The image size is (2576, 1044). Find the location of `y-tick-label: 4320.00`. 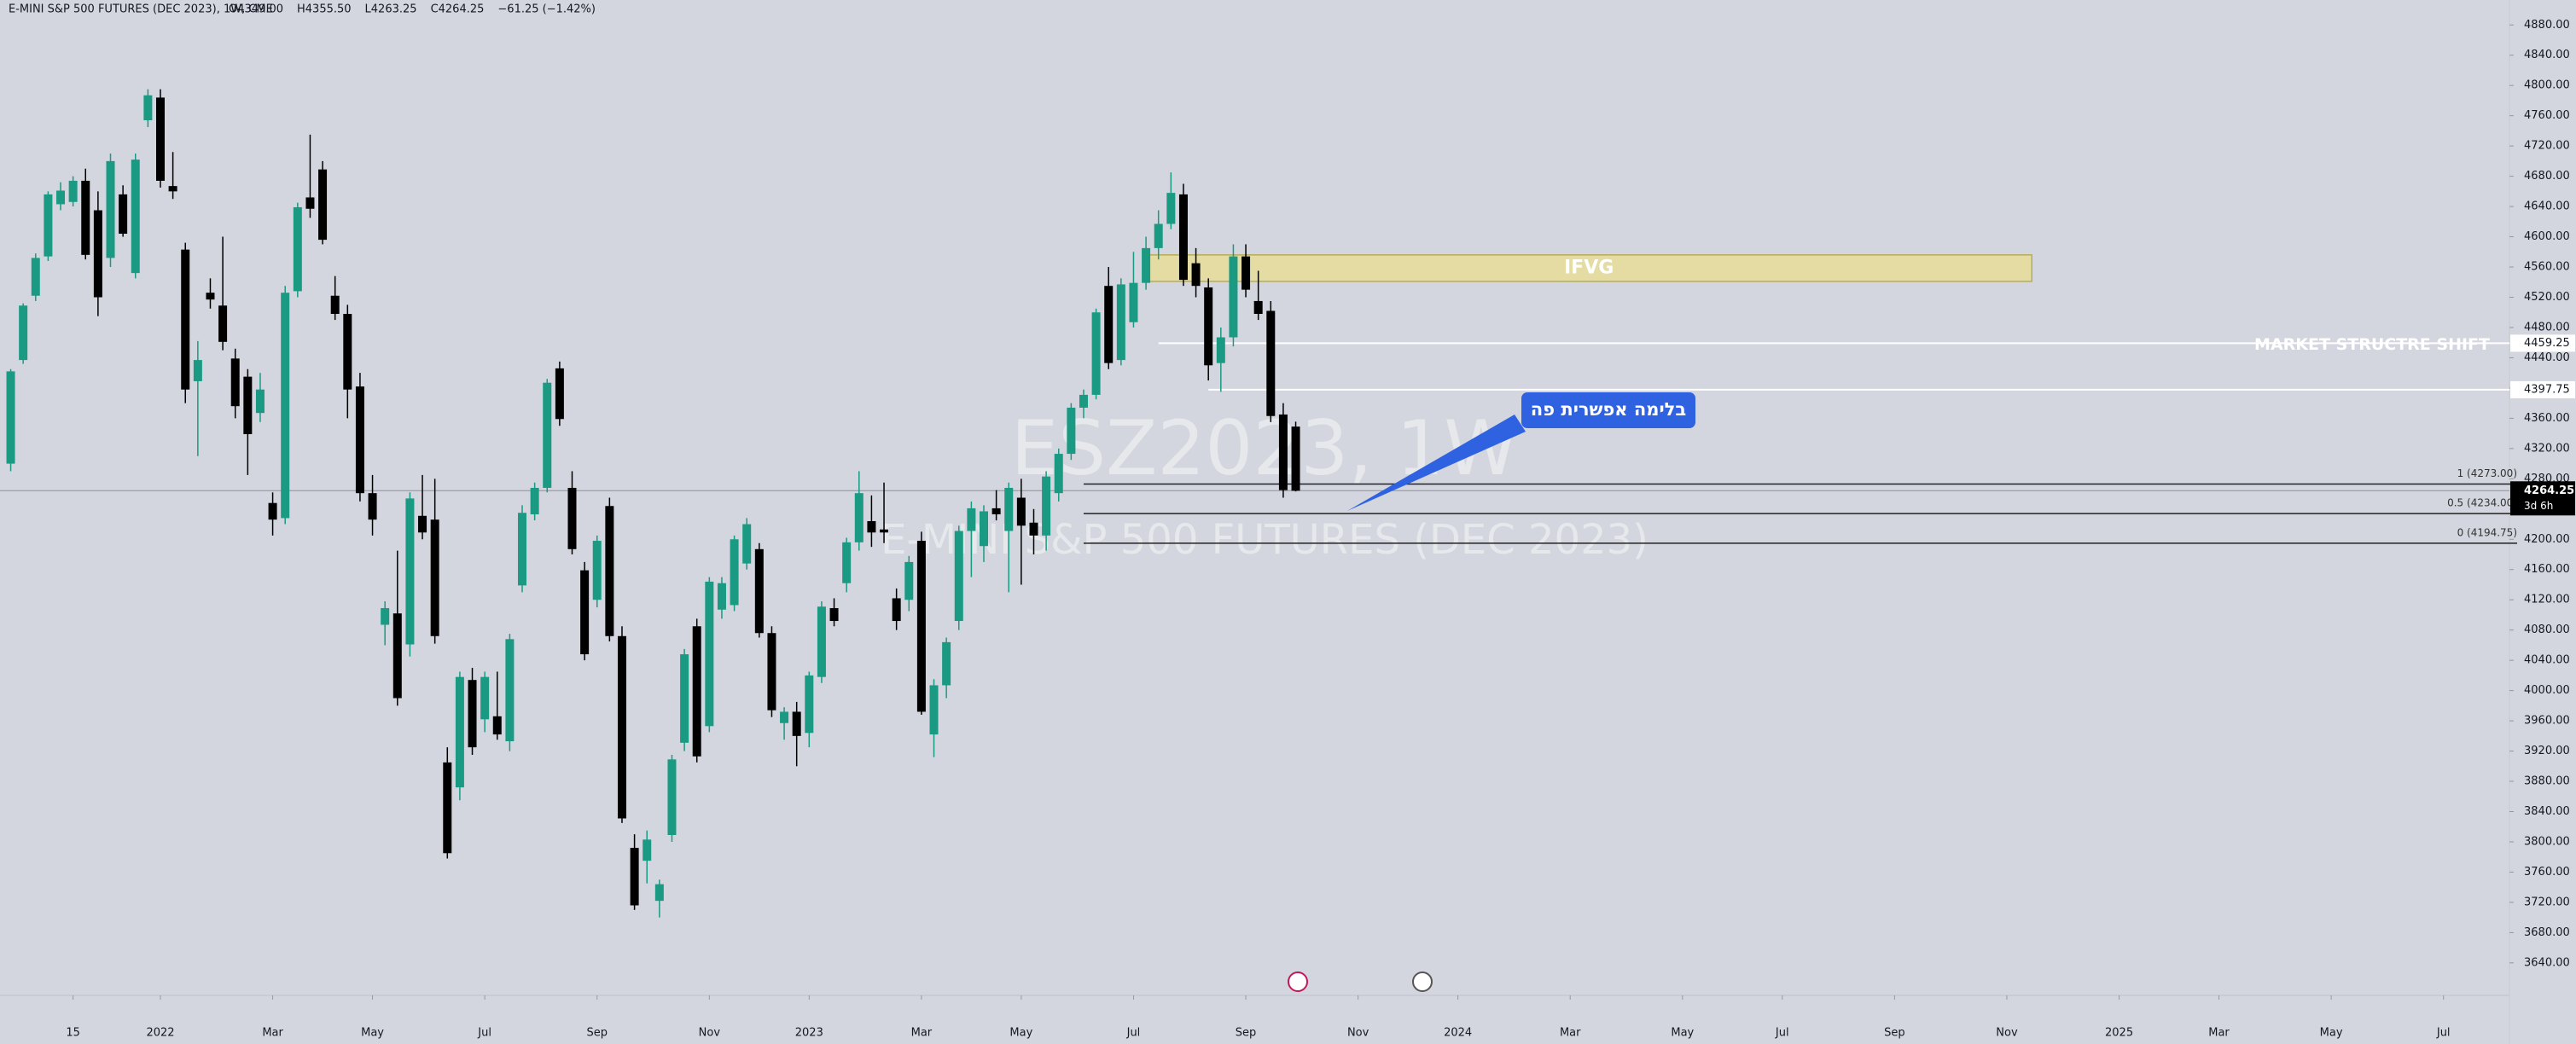

y-tick-label: 4320.00 is located at coordinates (2547, 448).